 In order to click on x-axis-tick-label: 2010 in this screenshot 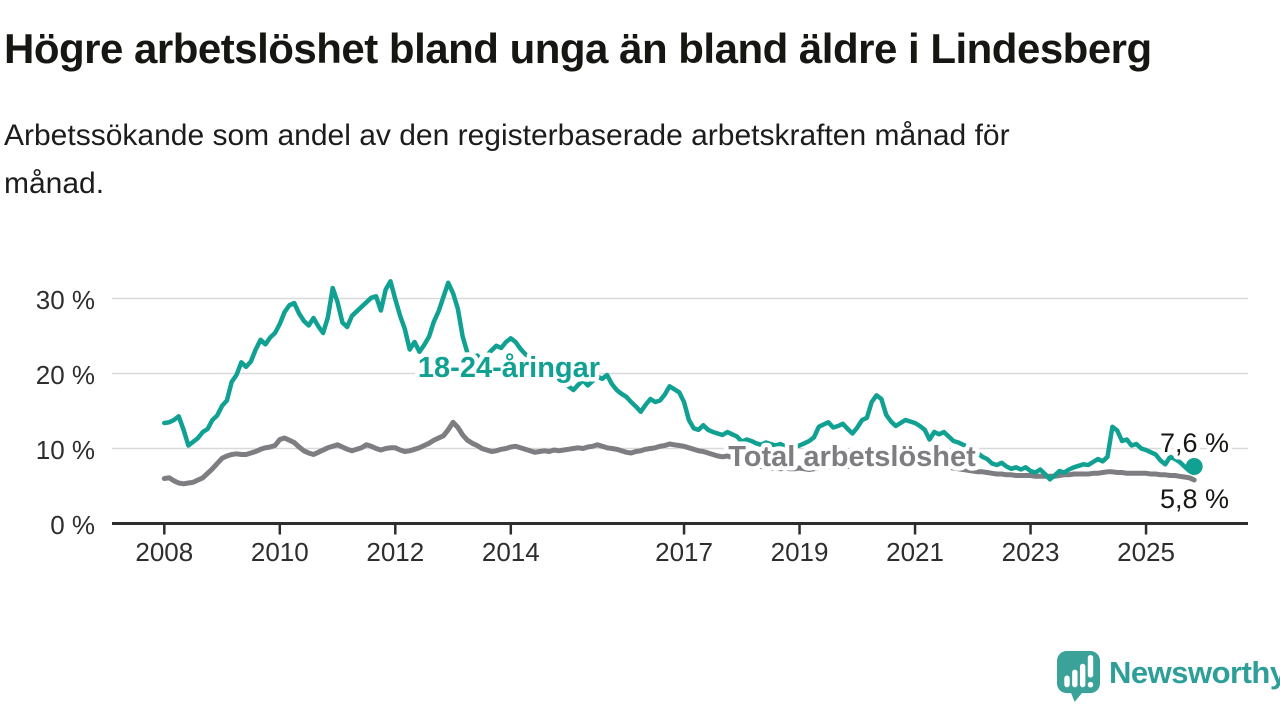, I will do `click(280, 552)`.